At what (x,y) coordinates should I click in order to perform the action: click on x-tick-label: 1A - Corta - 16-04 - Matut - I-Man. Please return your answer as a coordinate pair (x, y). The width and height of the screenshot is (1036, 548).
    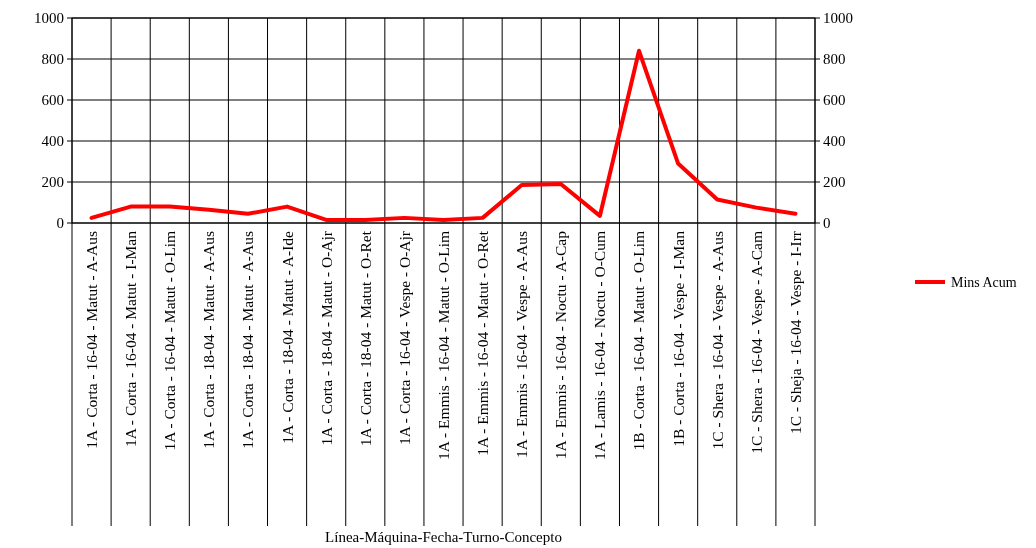
    Looking at the image, I should click on (131, 339).